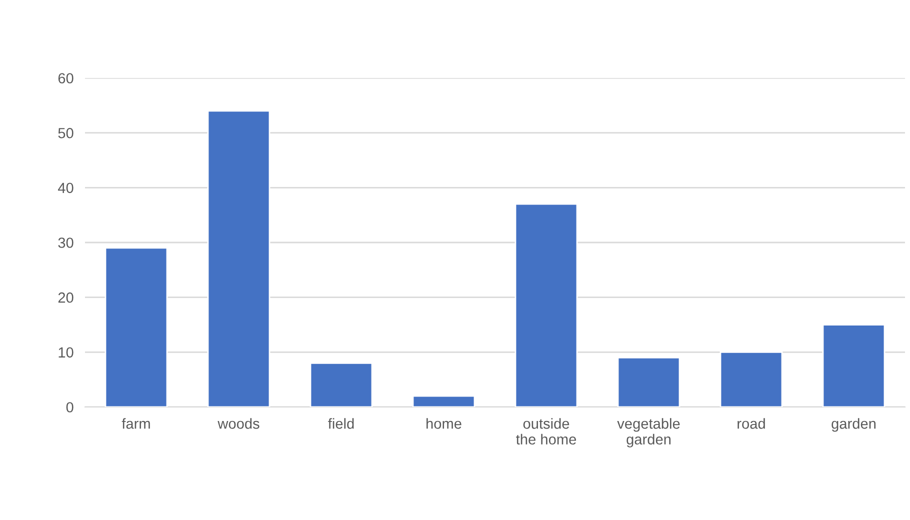 The width and height of the screenshot is (910, 520). Describe the element at coordinates (66, 243) in the screenshot. I see `y-tick-label: 30` at that location.